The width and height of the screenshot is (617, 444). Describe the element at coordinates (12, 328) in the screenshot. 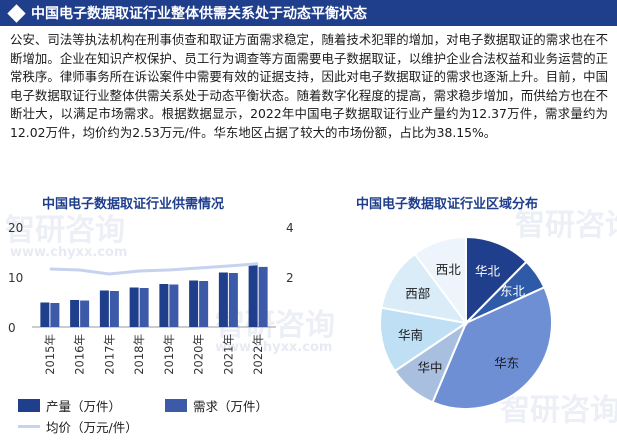

I see `left-axis-tick: 0` at that location.